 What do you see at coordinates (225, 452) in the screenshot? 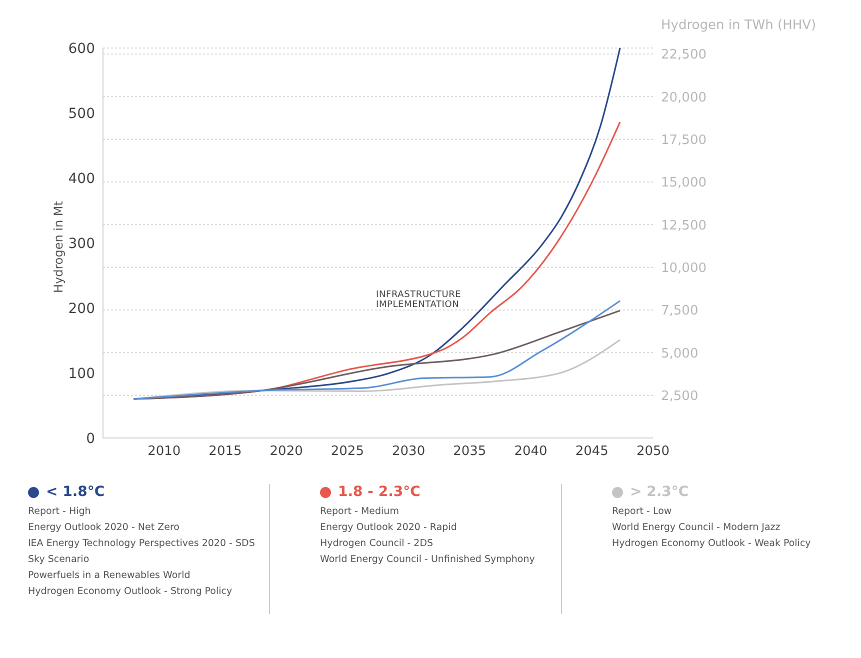
I see `x-tick-label: 2015` at bounding box center [225, 452].